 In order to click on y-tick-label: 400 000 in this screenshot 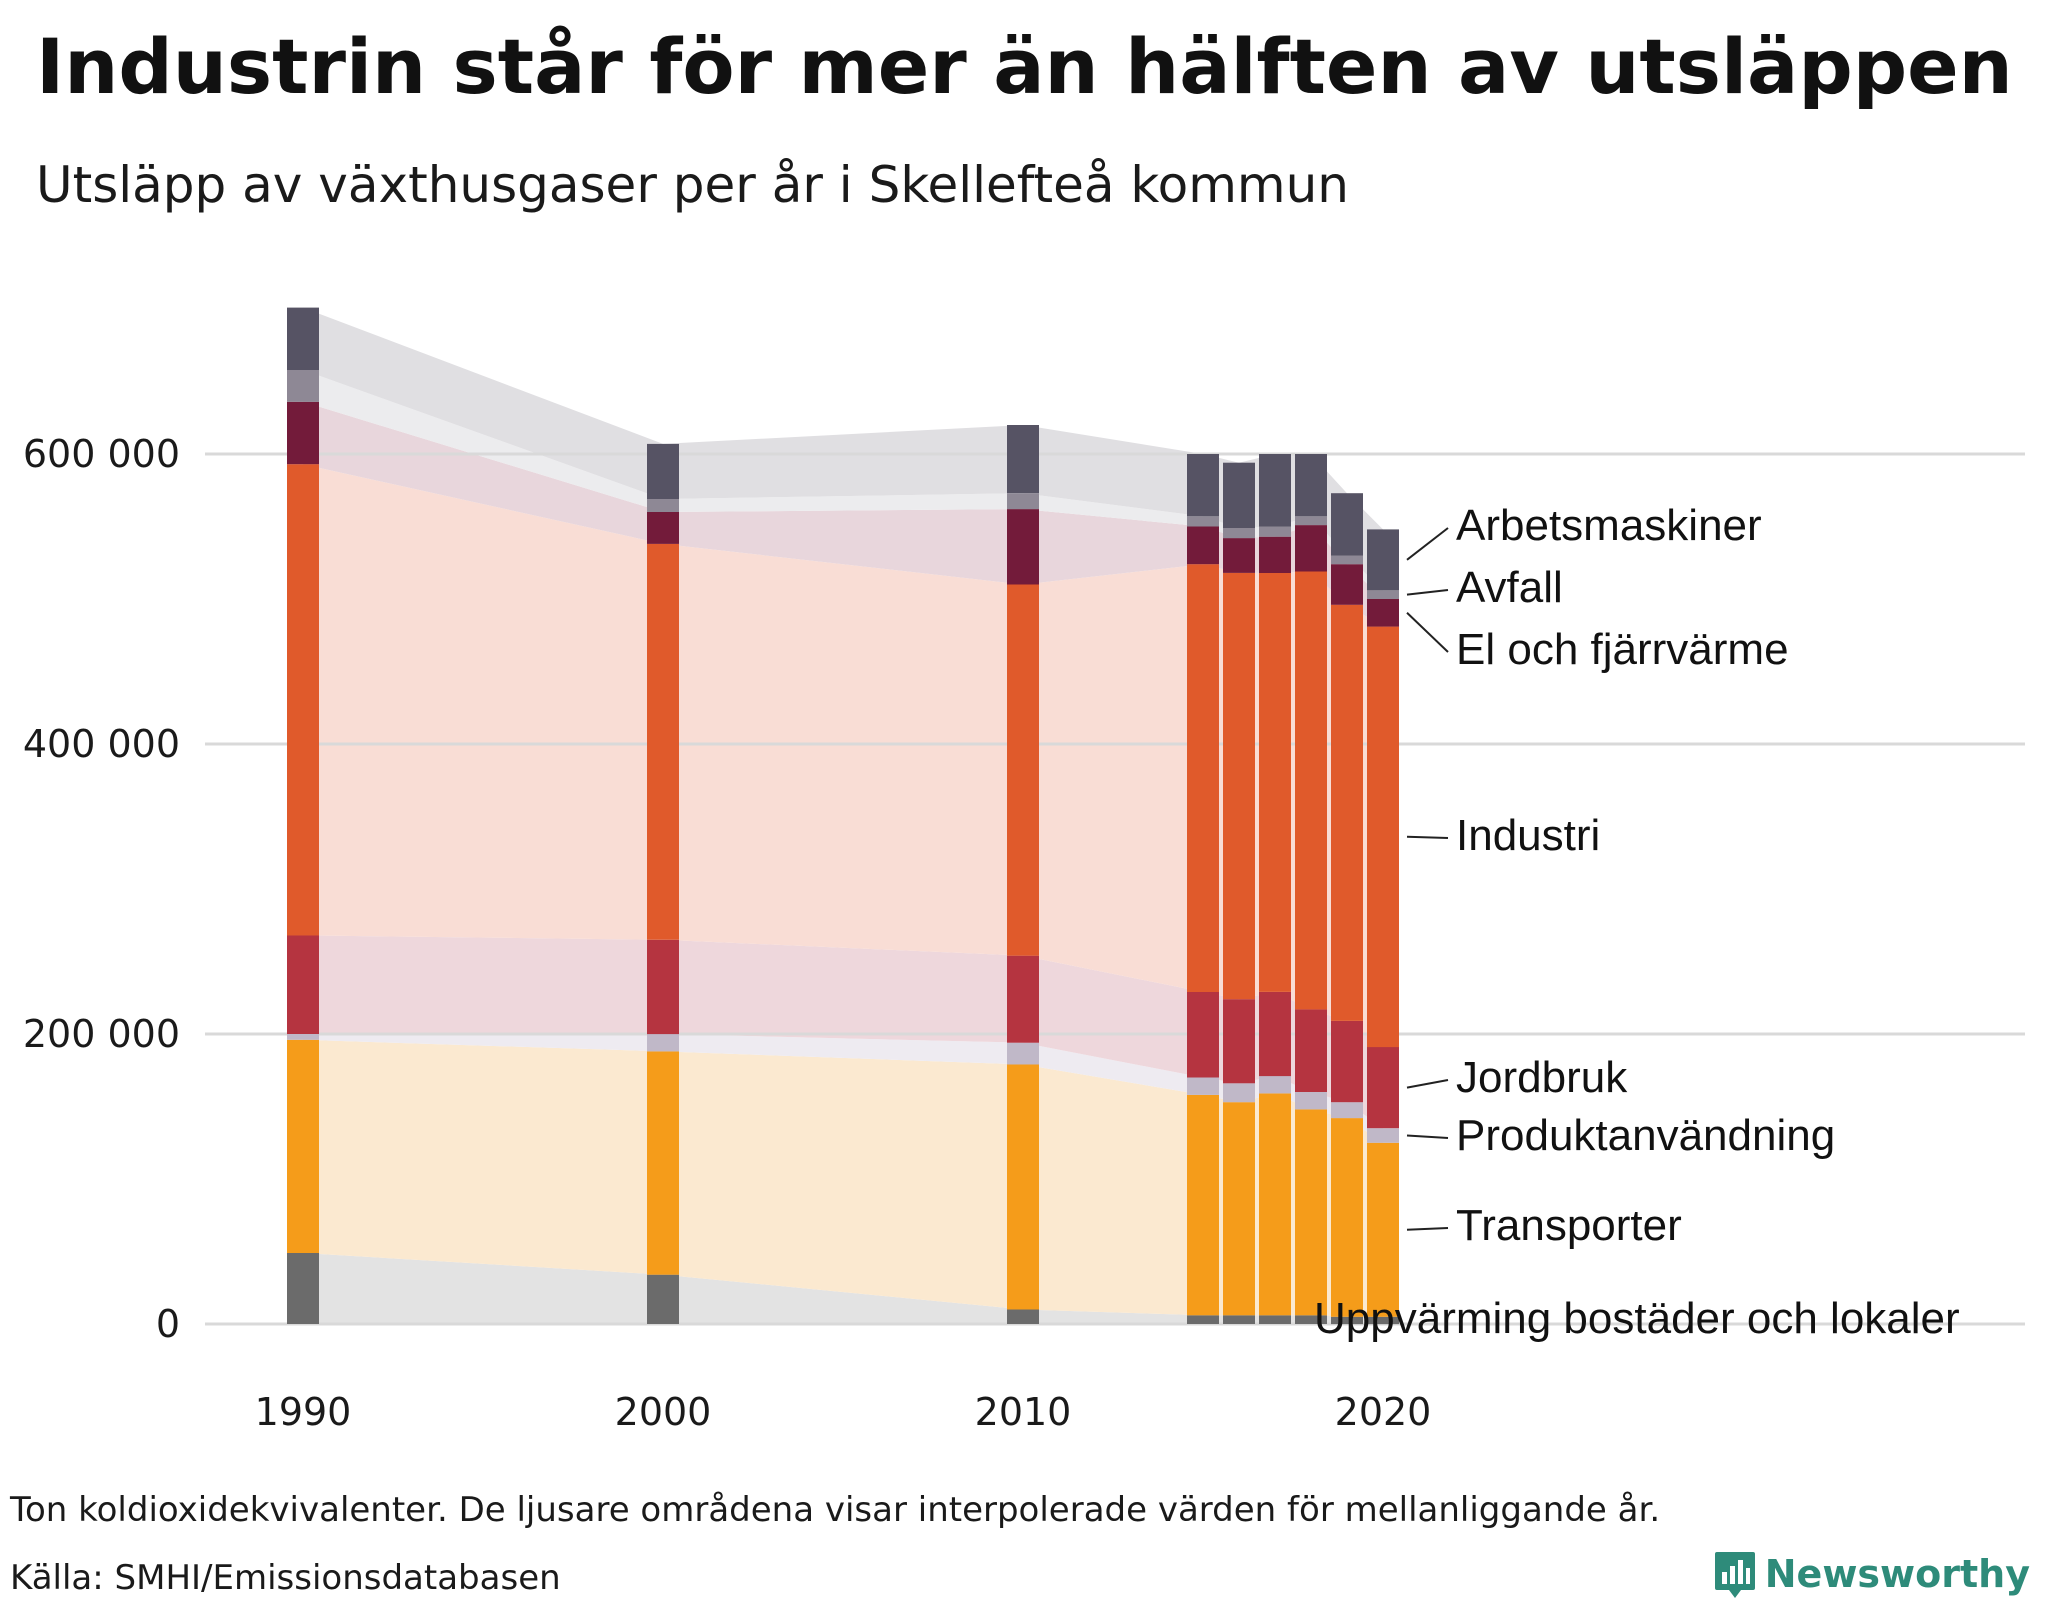, I will do `click(101, 744)`.